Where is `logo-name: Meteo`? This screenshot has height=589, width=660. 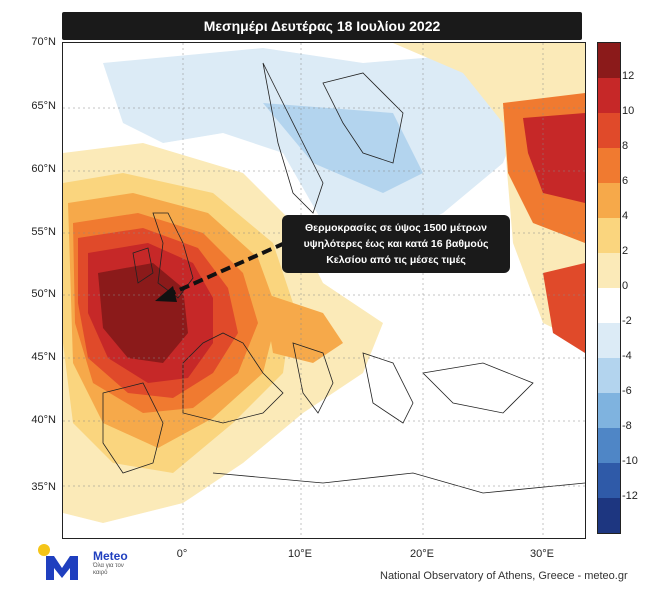 logo-name: Meteo is located at coordinates (110, 556).